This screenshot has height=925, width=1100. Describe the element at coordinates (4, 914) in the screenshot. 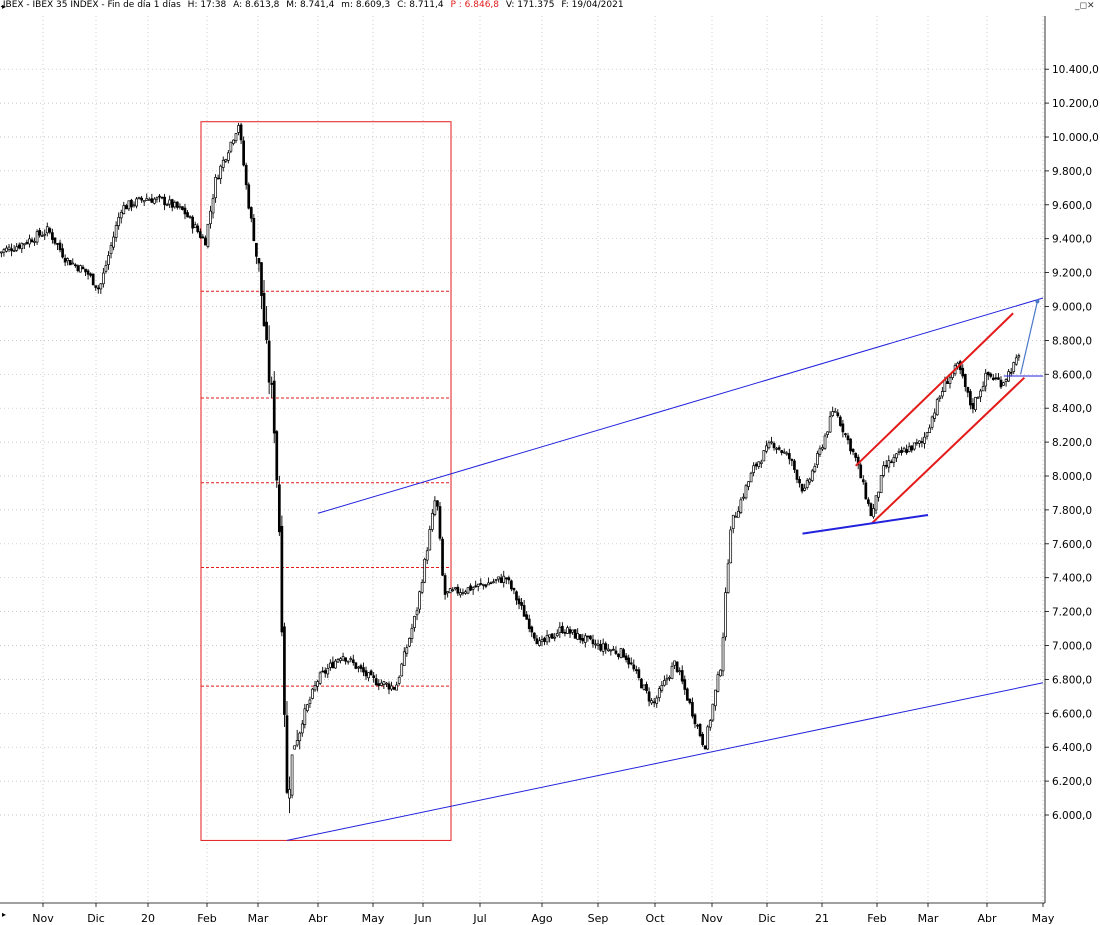

I see `footer-arrow-icon: ▸` at that location.